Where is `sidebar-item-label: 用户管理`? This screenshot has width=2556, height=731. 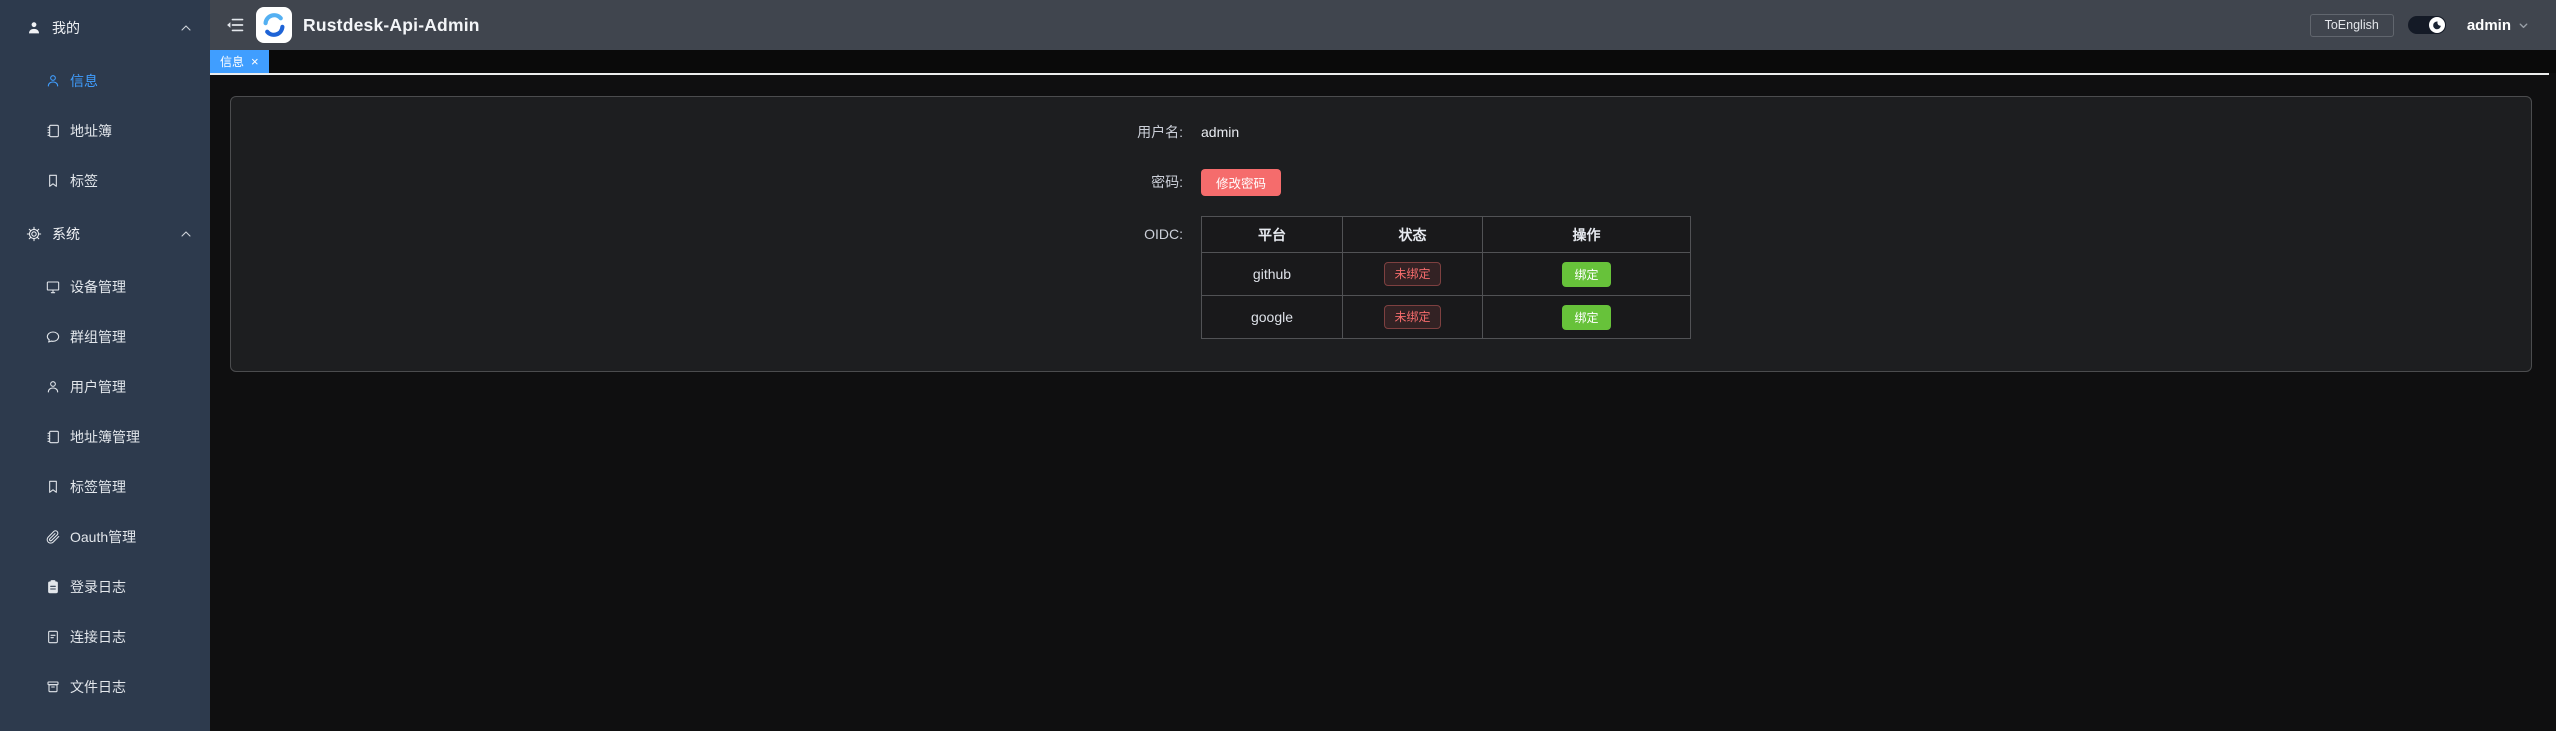 sidebar-item-label: 用户管理 is located at coordinates (98, 387).